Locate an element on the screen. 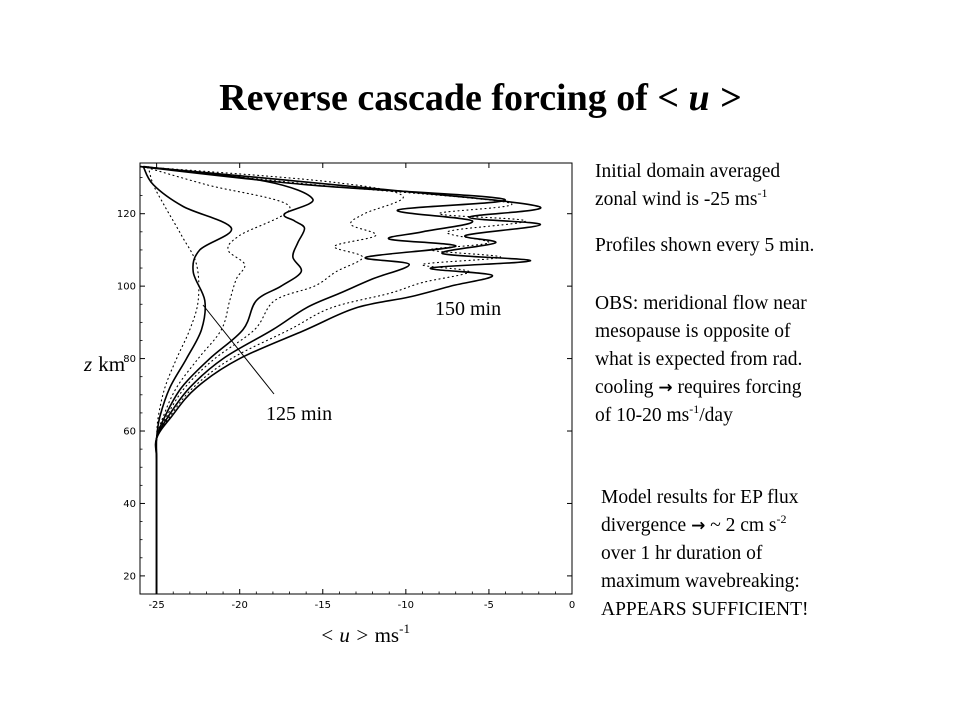 This screenshot has height=720, width=960. x-tick-label: -15 is located at coordinates (323, 605).